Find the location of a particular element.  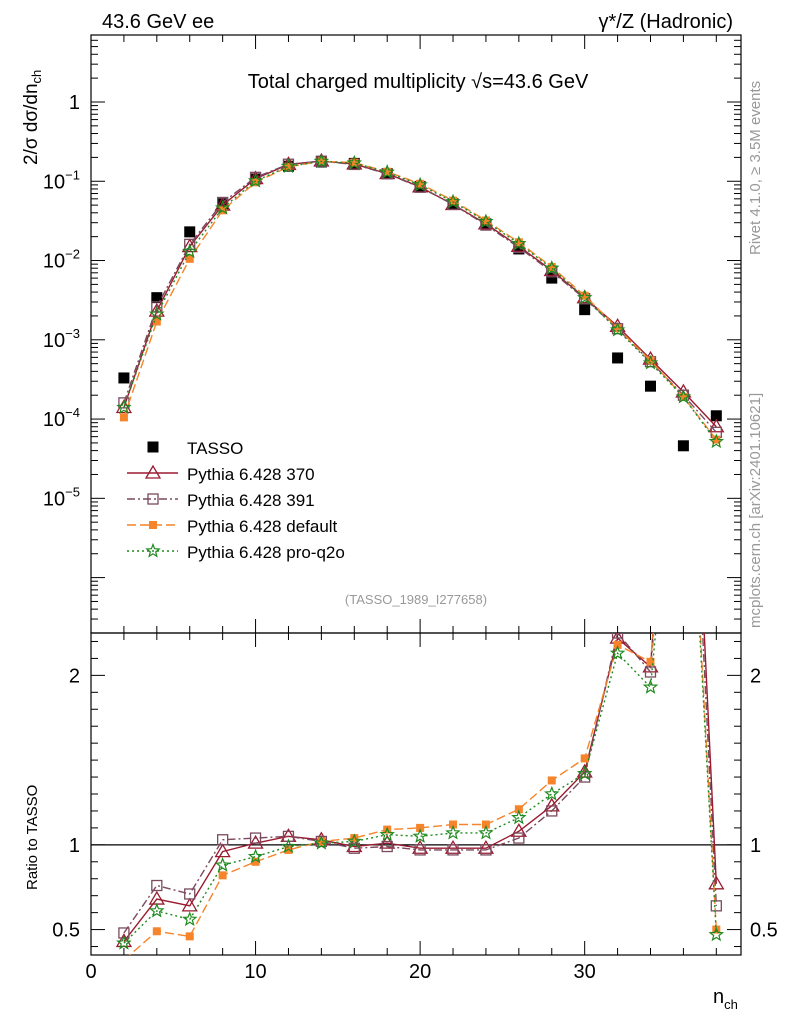

main-plot-title: Total charged multiplicity √s=43.6 GeV is located at coordinates (418, 82).